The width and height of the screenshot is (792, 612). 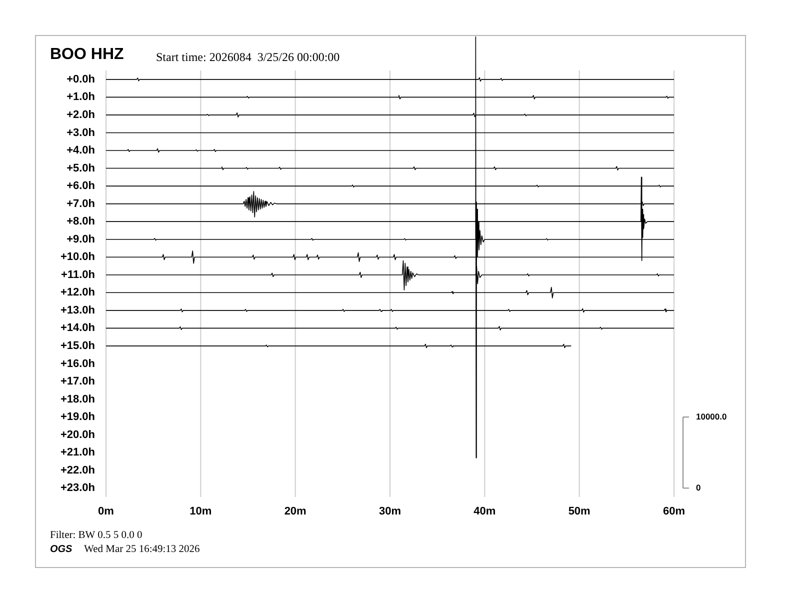 I want to click on y-tick-label: +10.0h, so click(x=78, y=257).